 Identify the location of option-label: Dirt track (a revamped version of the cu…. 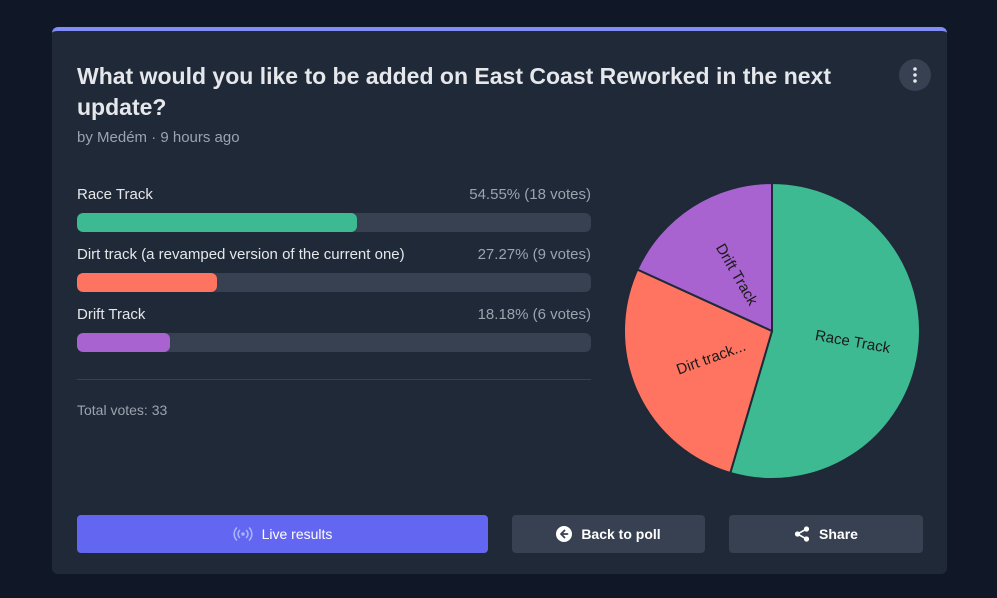
(241, 254).